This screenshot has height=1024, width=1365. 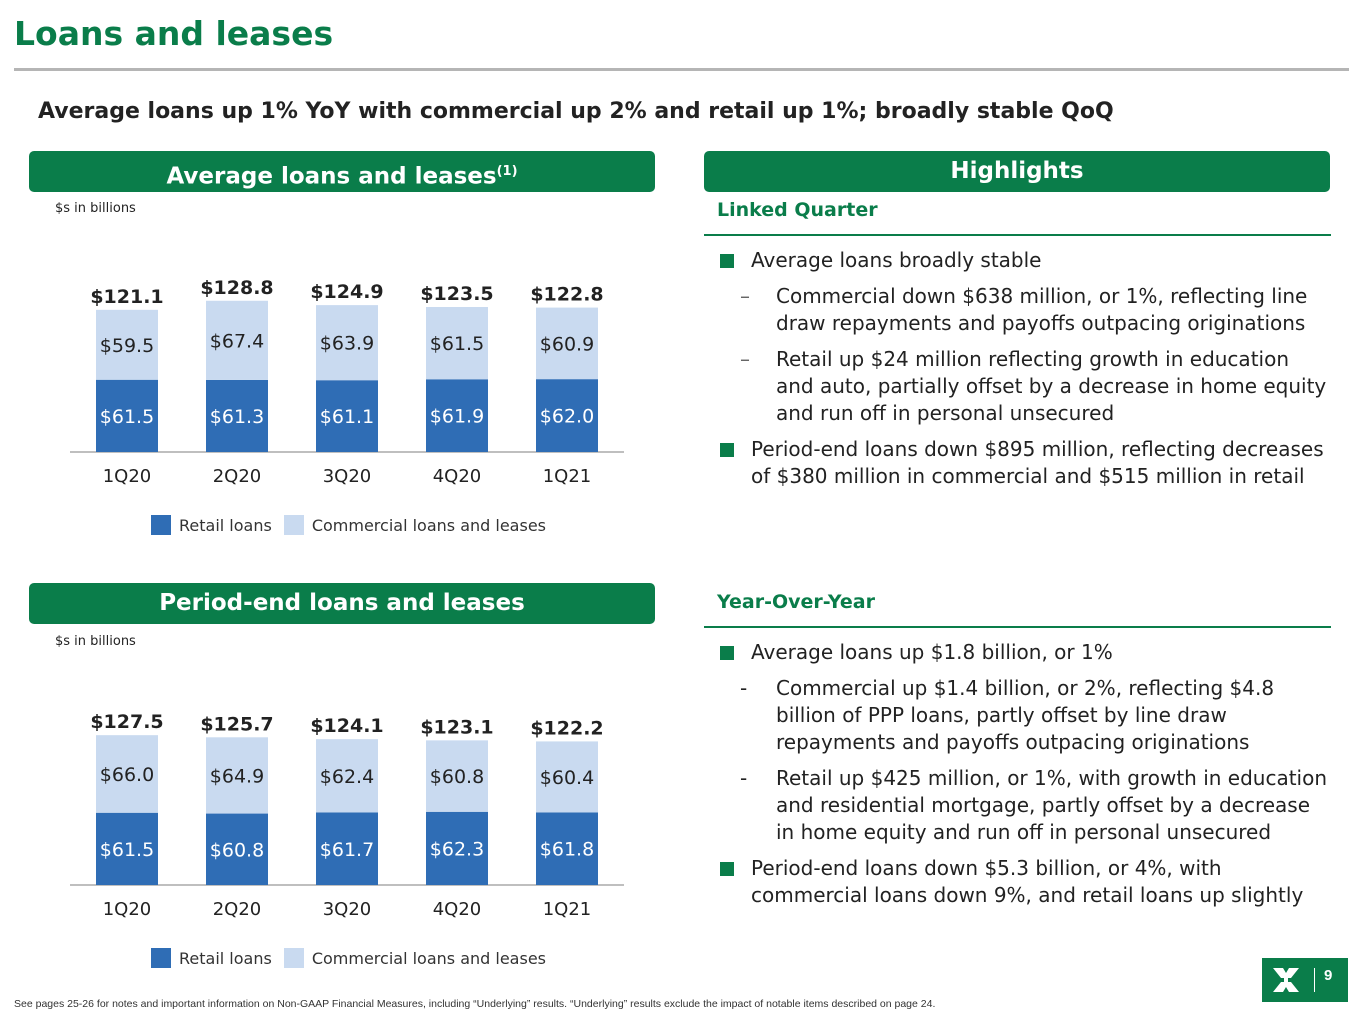 What do you see at coordinates (566, 728) in the screenshot?
I see `data-label-total: $122.2` at bounding box center [566, 728].